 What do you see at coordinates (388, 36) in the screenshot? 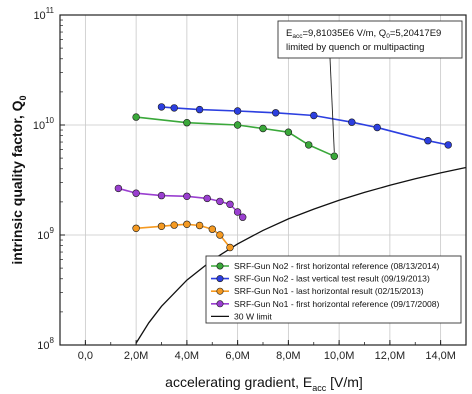
I see `annotation-line-1-sub2: 0` at bounding box center [388, 36].